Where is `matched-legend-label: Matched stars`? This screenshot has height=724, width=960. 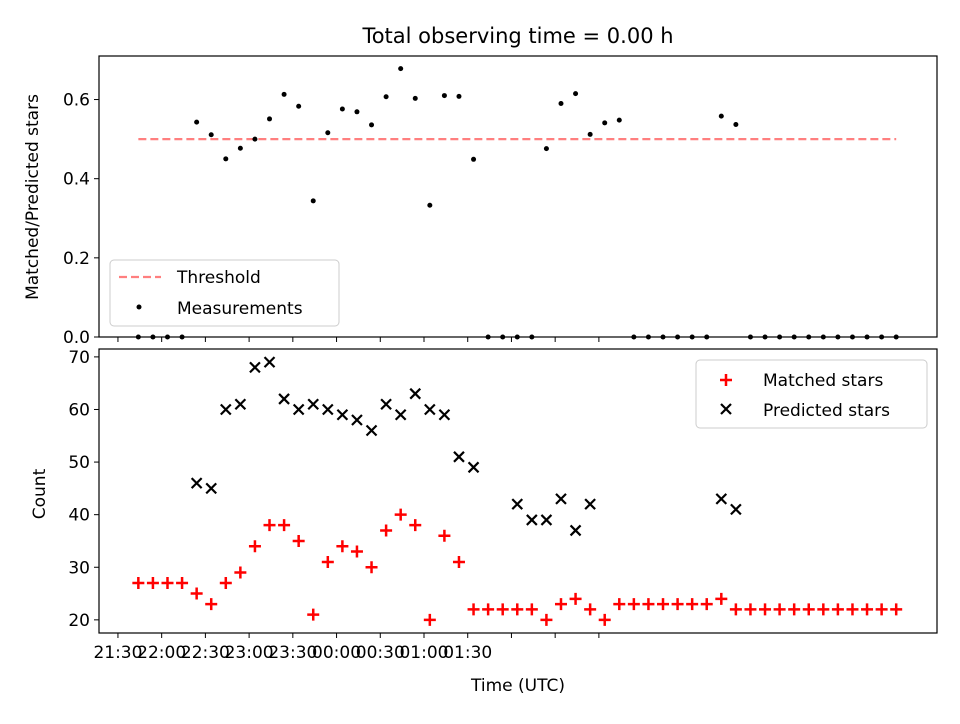
matched-legend-label: Matched stars is located at coordinates (823, 381).